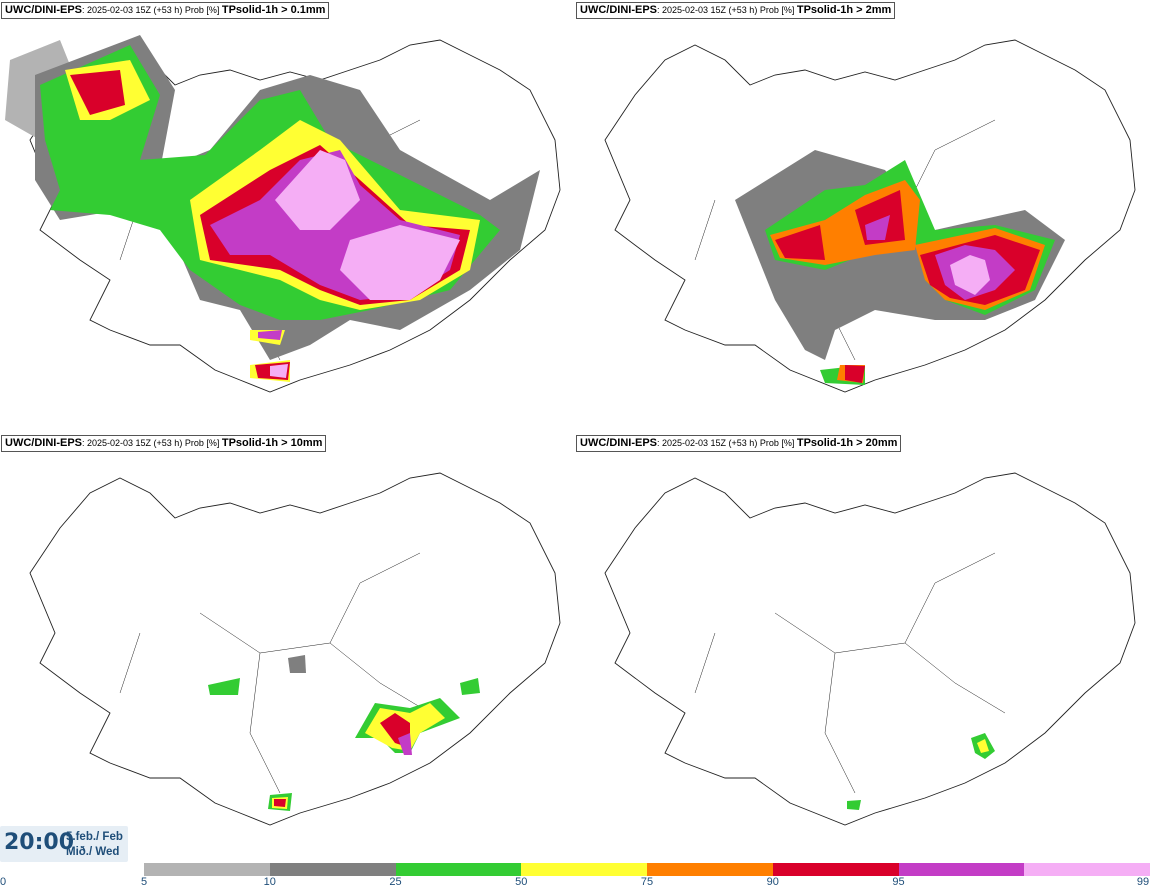 Image resolution: width=1150 pixels, height=891 pixels. Describe the element at coordinates (269, 882) in the screenshot. I see `colorbar-tick-label: 10` at that location.